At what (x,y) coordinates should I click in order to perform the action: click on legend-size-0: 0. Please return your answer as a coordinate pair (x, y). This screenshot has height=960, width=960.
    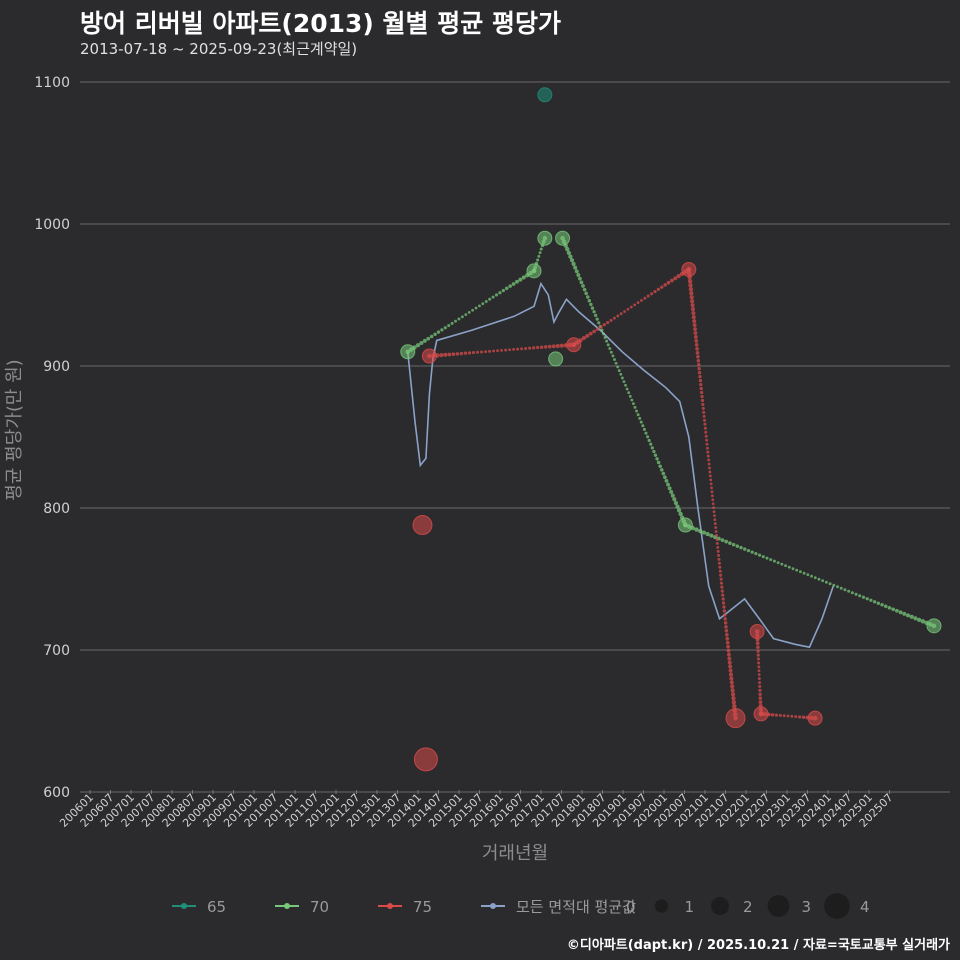
    Looking at the image, I should click on (618, 907).